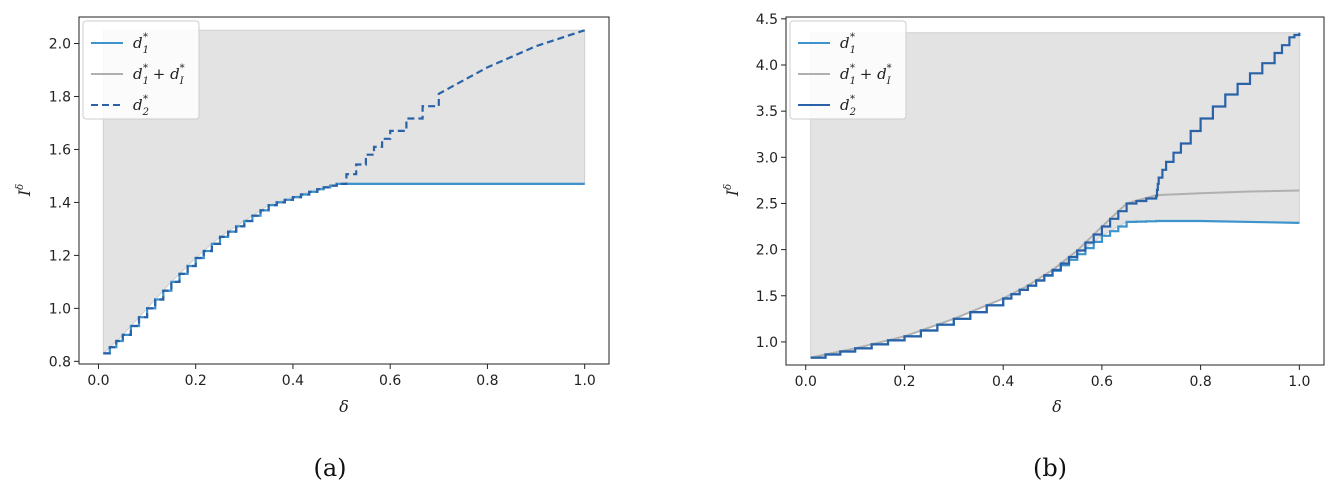  Describe the element at coordinates (60, 150) in the screenshot. I see `panel-a-y-tick-label: 1.6` at that location.